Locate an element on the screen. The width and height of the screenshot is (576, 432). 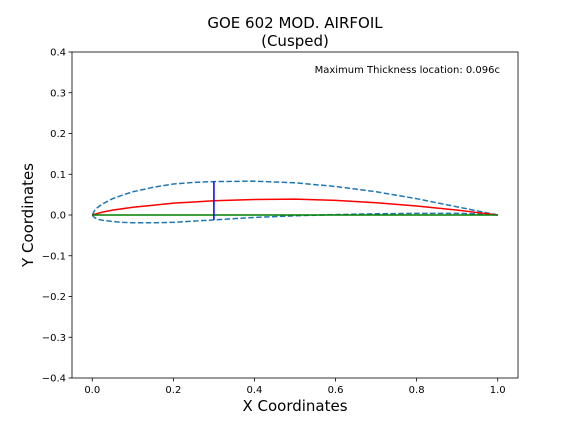
y-axis-label: Y Coordinates is located at coordinates (28, 215).